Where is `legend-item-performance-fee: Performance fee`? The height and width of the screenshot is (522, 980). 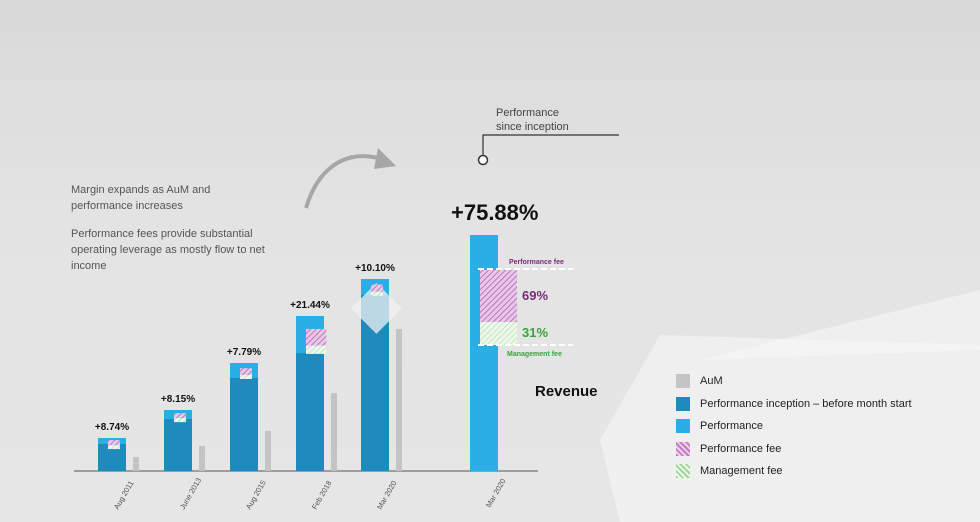
legend-item-performance-fee: Performance fee is located at coordinates (826, 449).